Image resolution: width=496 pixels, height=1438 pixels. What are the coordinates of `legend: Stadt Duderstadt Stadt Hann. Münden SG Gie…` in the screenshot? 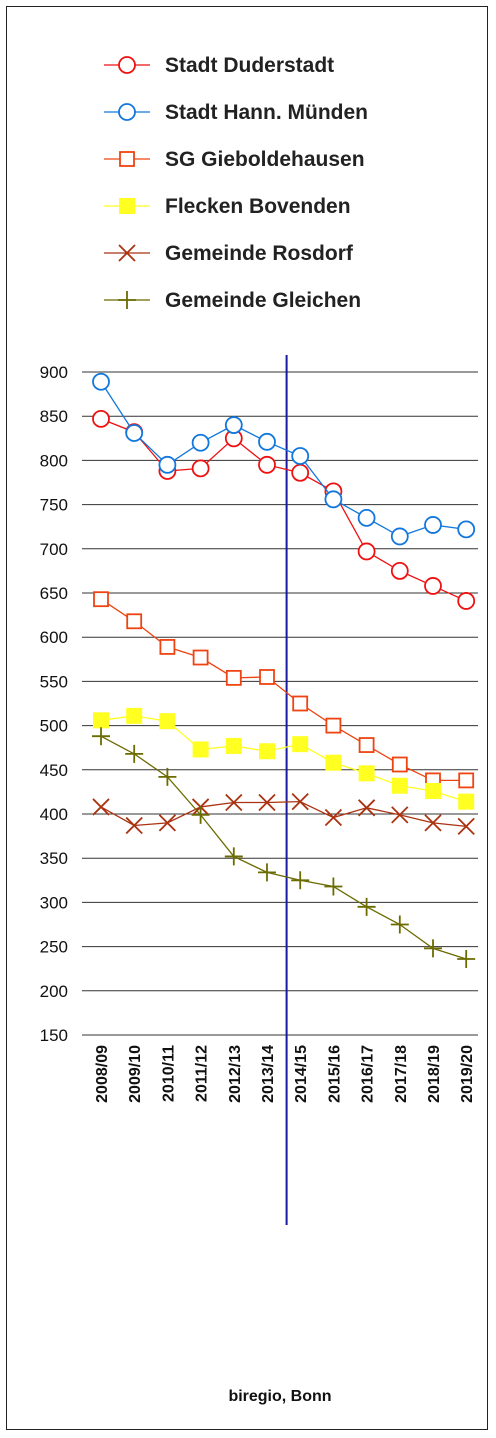 It's located at (236, 183).